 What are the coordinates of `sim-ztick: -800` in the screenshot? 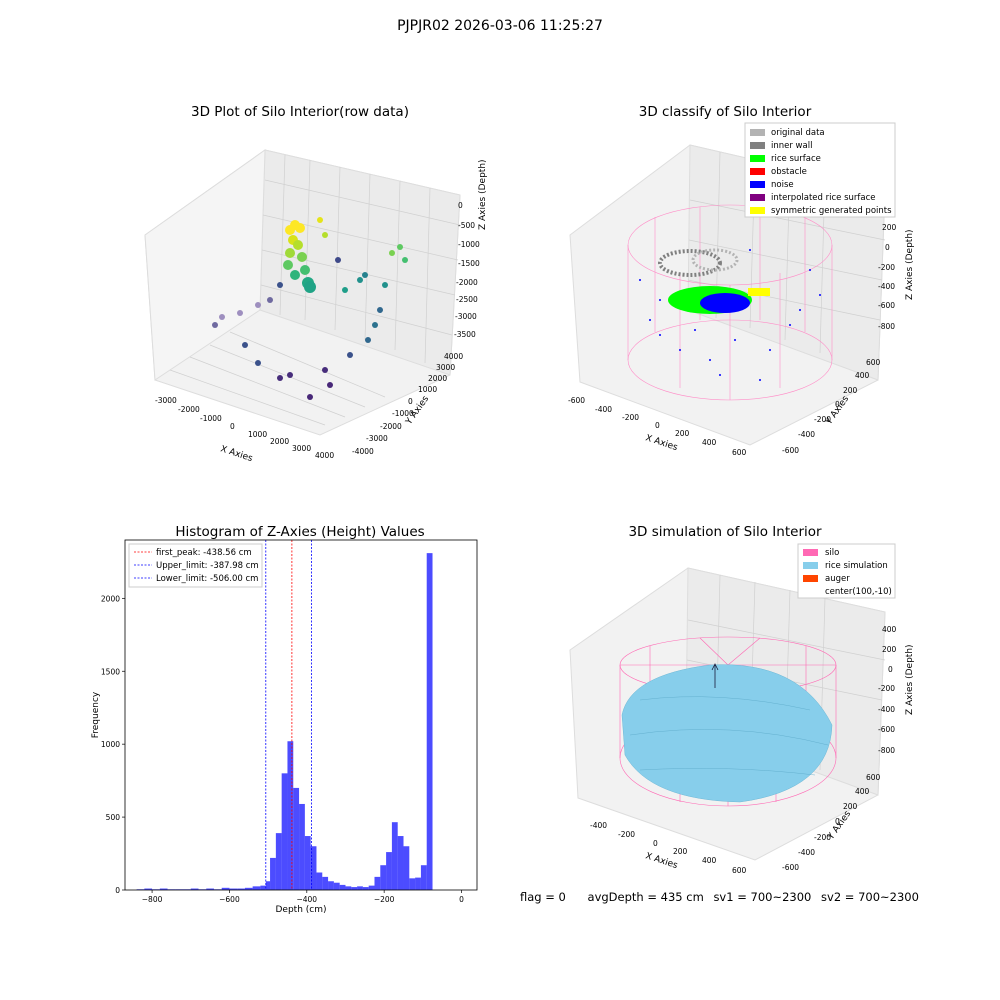 It's located at (886, 750).